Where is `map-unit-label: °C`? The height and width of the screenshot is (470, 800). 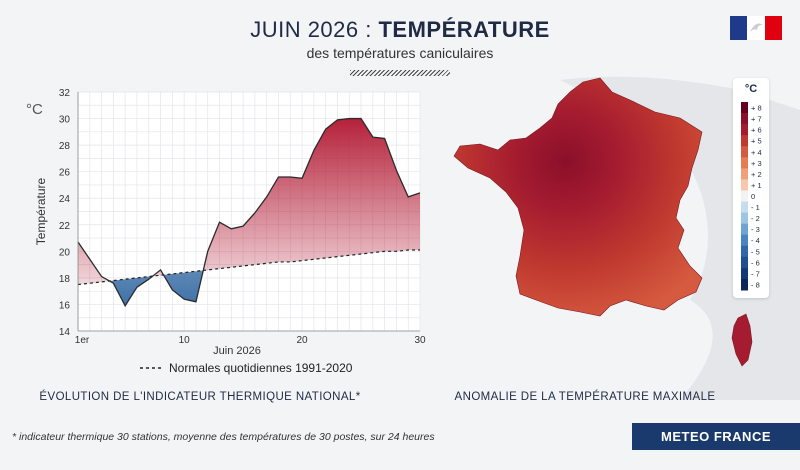
map-unit-label: °C is located at coordinates (751, 89).